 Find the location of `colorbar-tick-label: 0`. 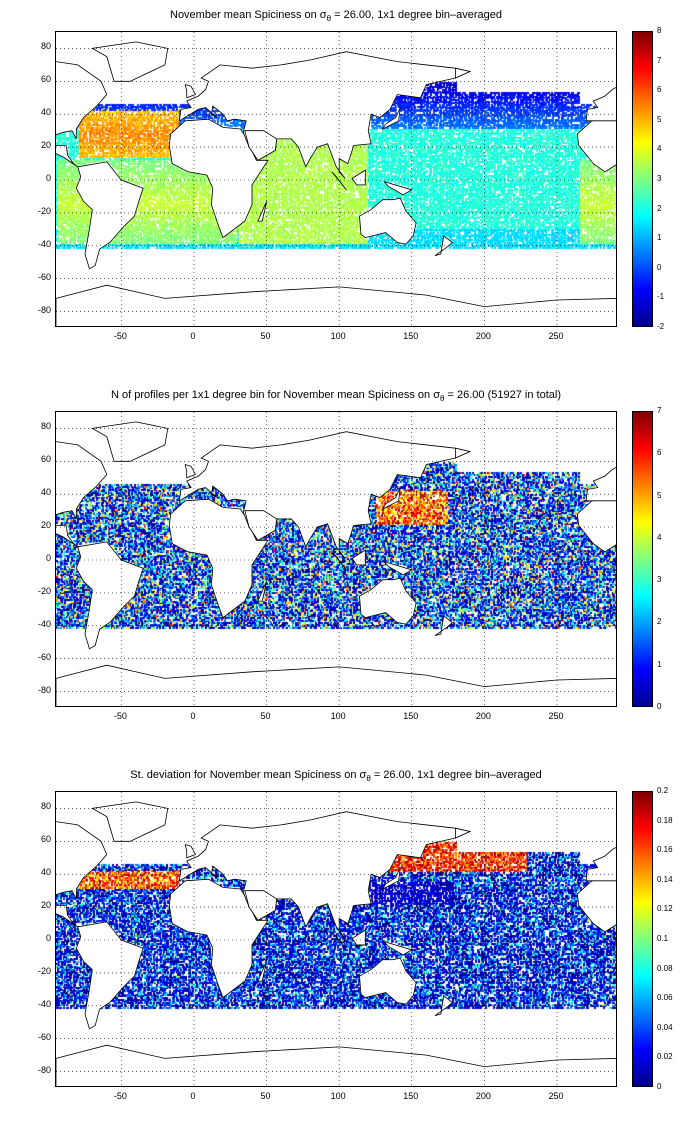

colorbar-tick-label: 0 is located at coordinates (659, 267).